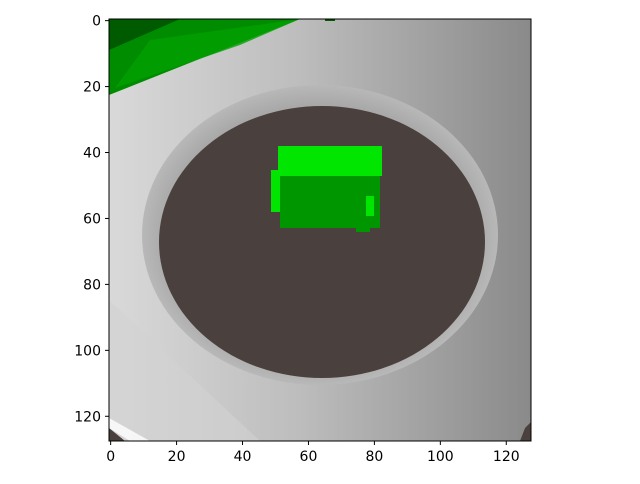  I want to click on green-block, so click(326, 189).